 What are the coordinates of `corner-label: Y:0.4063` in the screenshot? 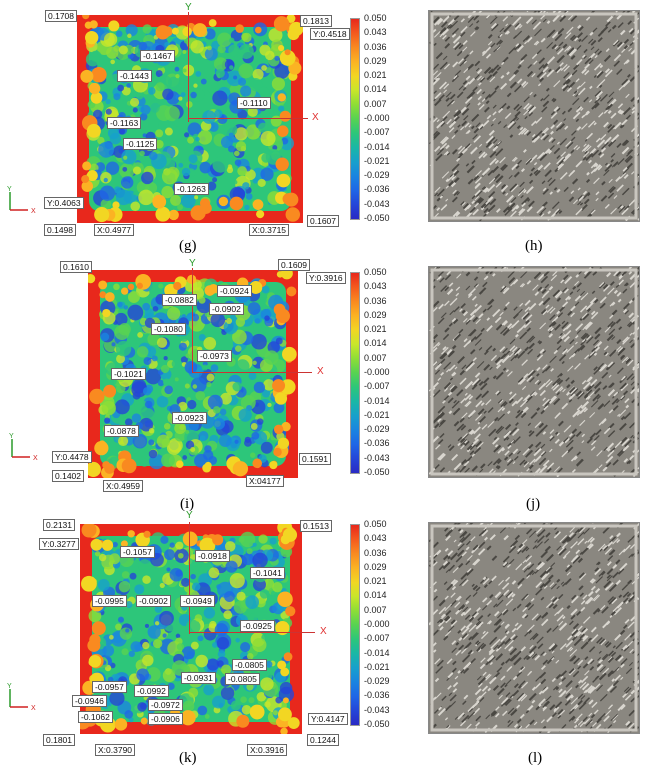 It's located at (64, 203).